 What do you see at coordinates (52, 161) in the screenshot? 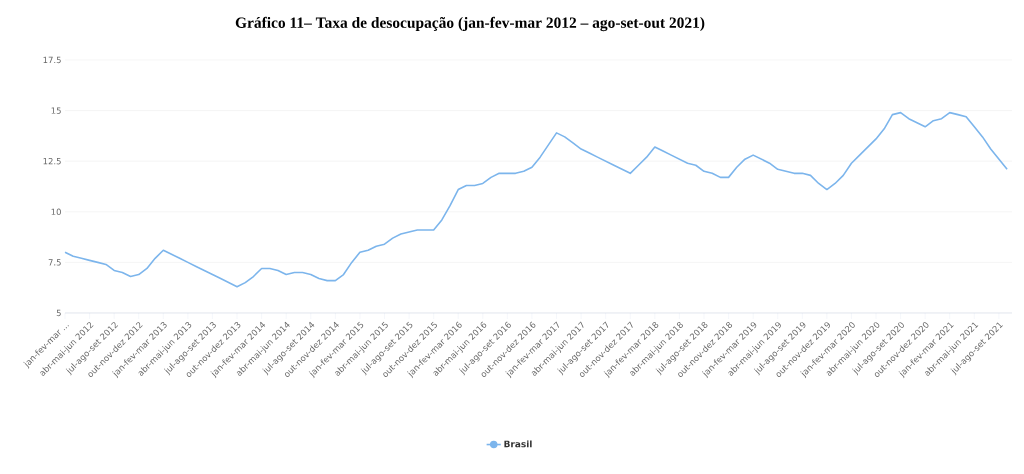
I see `y-tick-label: 12.5` at bounding box center [52, 161].